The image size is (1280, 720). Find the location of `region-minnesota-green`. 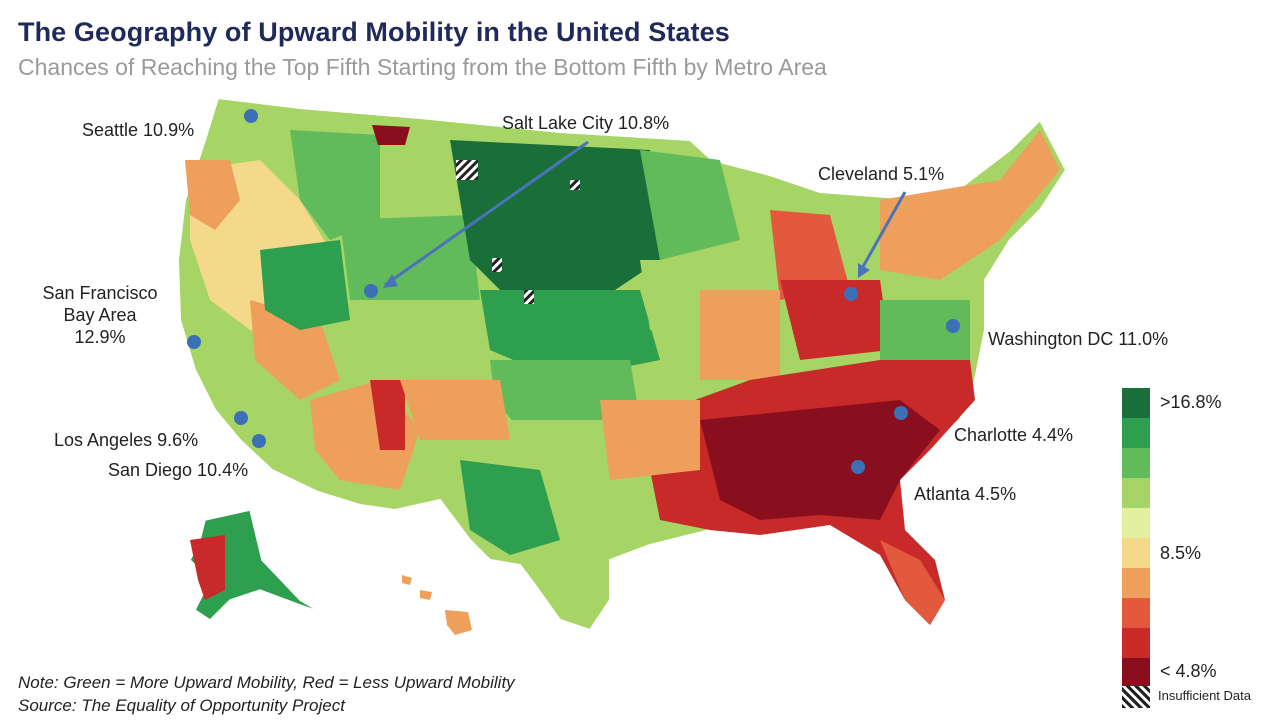

region-minnesota-green is located at coordinates (690, 205).